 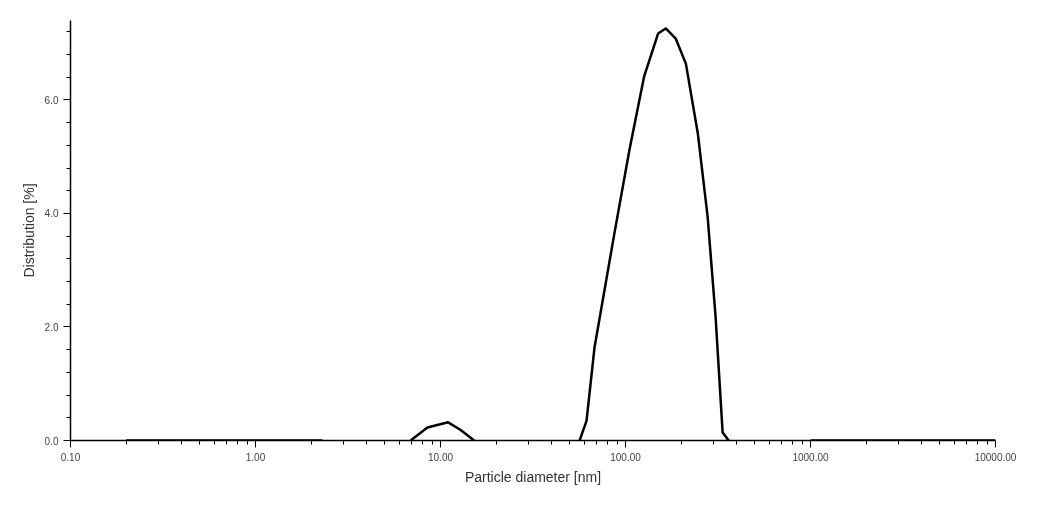 I want to click on y-tick-label: 0.0, so click(x=51, y=441).